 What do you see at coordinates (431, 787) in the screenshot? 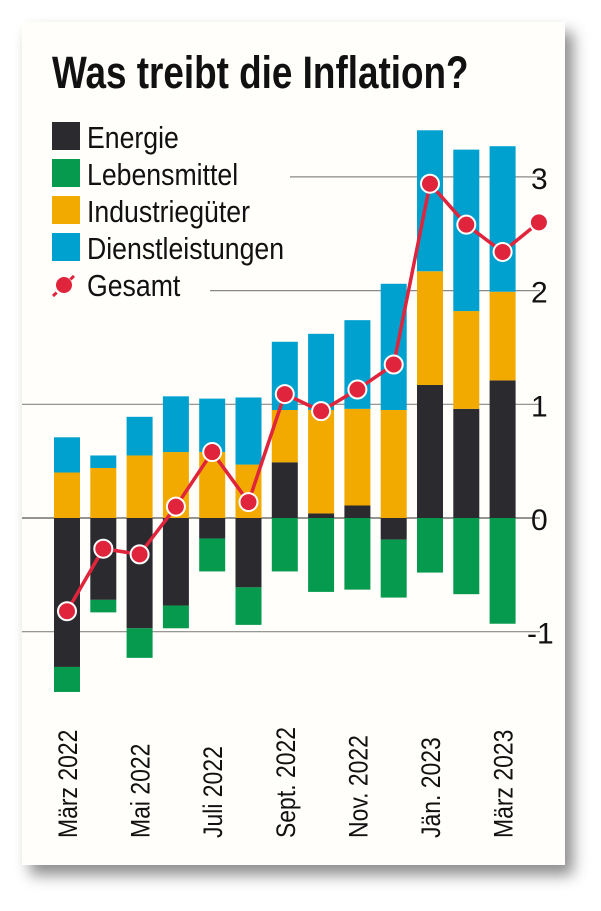
I see `x-tick-label: Jän. 2023` at bounding box center [431, 787].